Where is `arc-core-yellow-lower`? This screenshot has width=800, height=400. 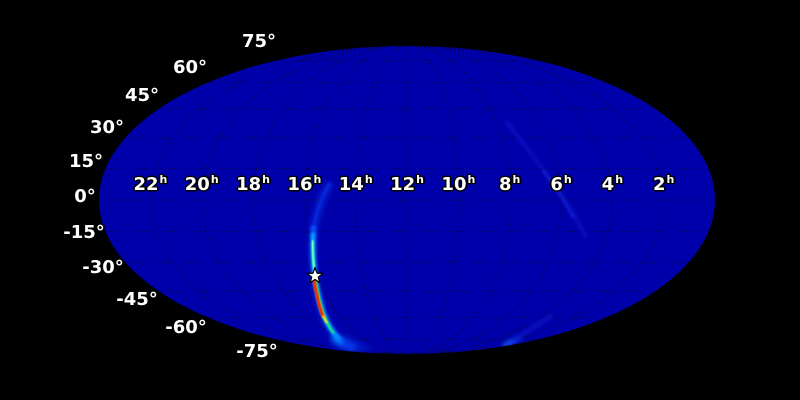 arc-core-yellow-lower is located at coordinates (325, 319).